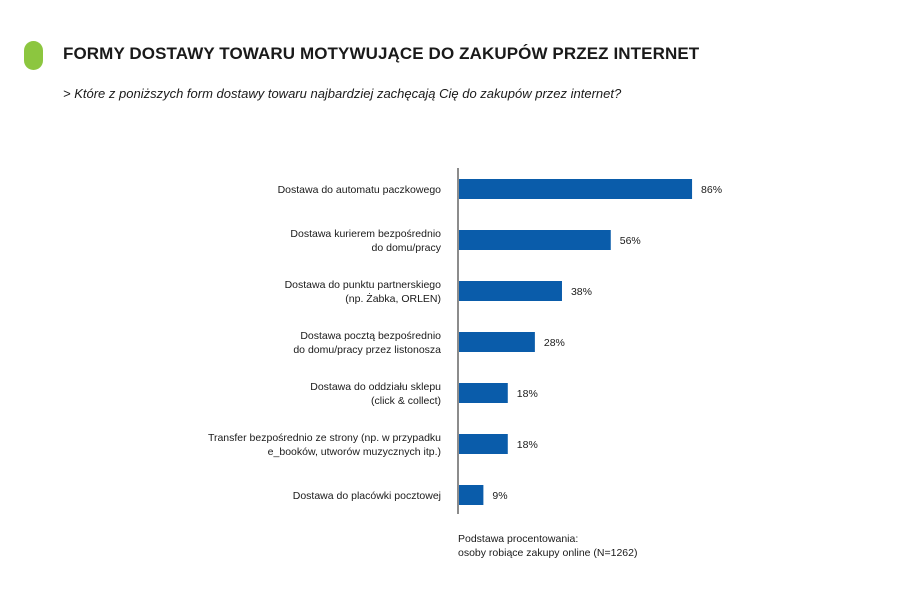  Describe the element at coordinates (630, 241) in the screenshot. I see `data-label: 56%` at that location.